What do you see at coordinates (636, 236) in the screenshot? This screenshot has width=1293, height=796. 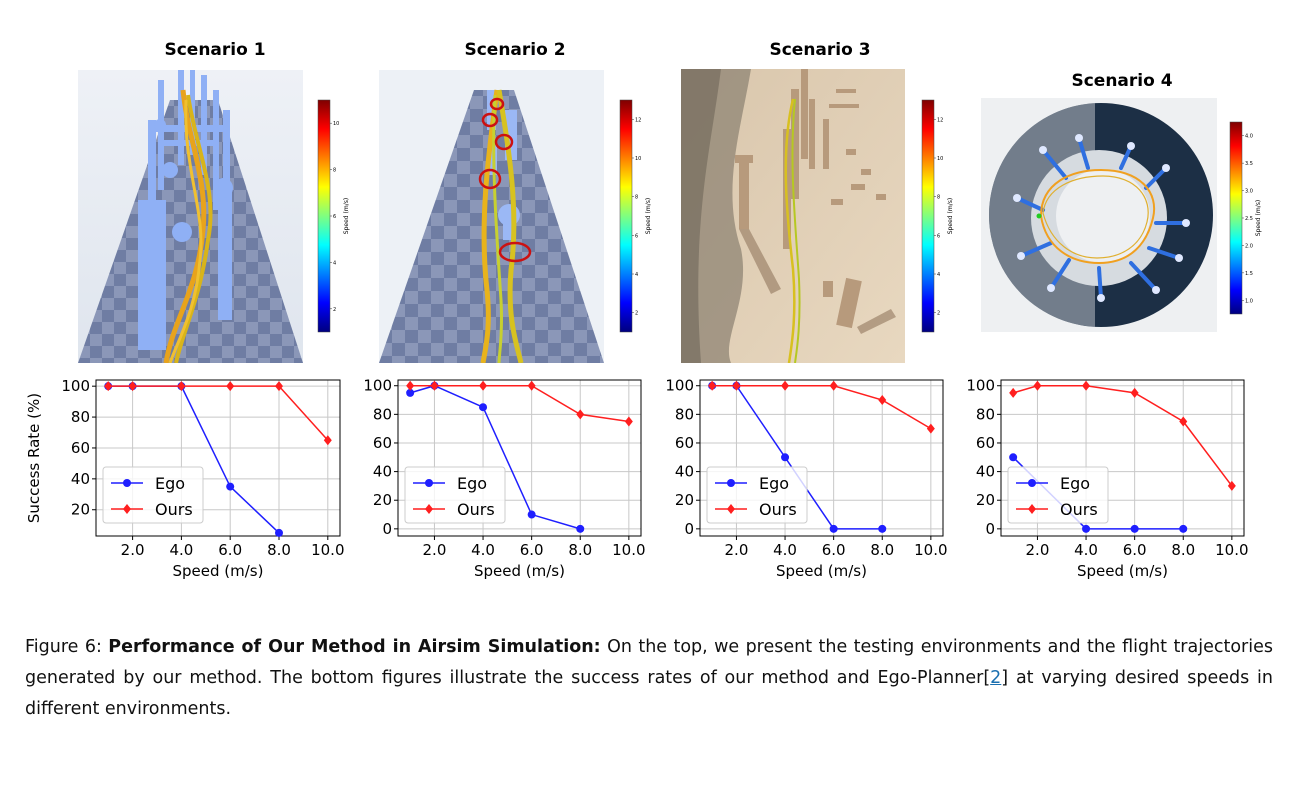 I see `colorbar-tick-label: 6` at bounding box center [636, 236].